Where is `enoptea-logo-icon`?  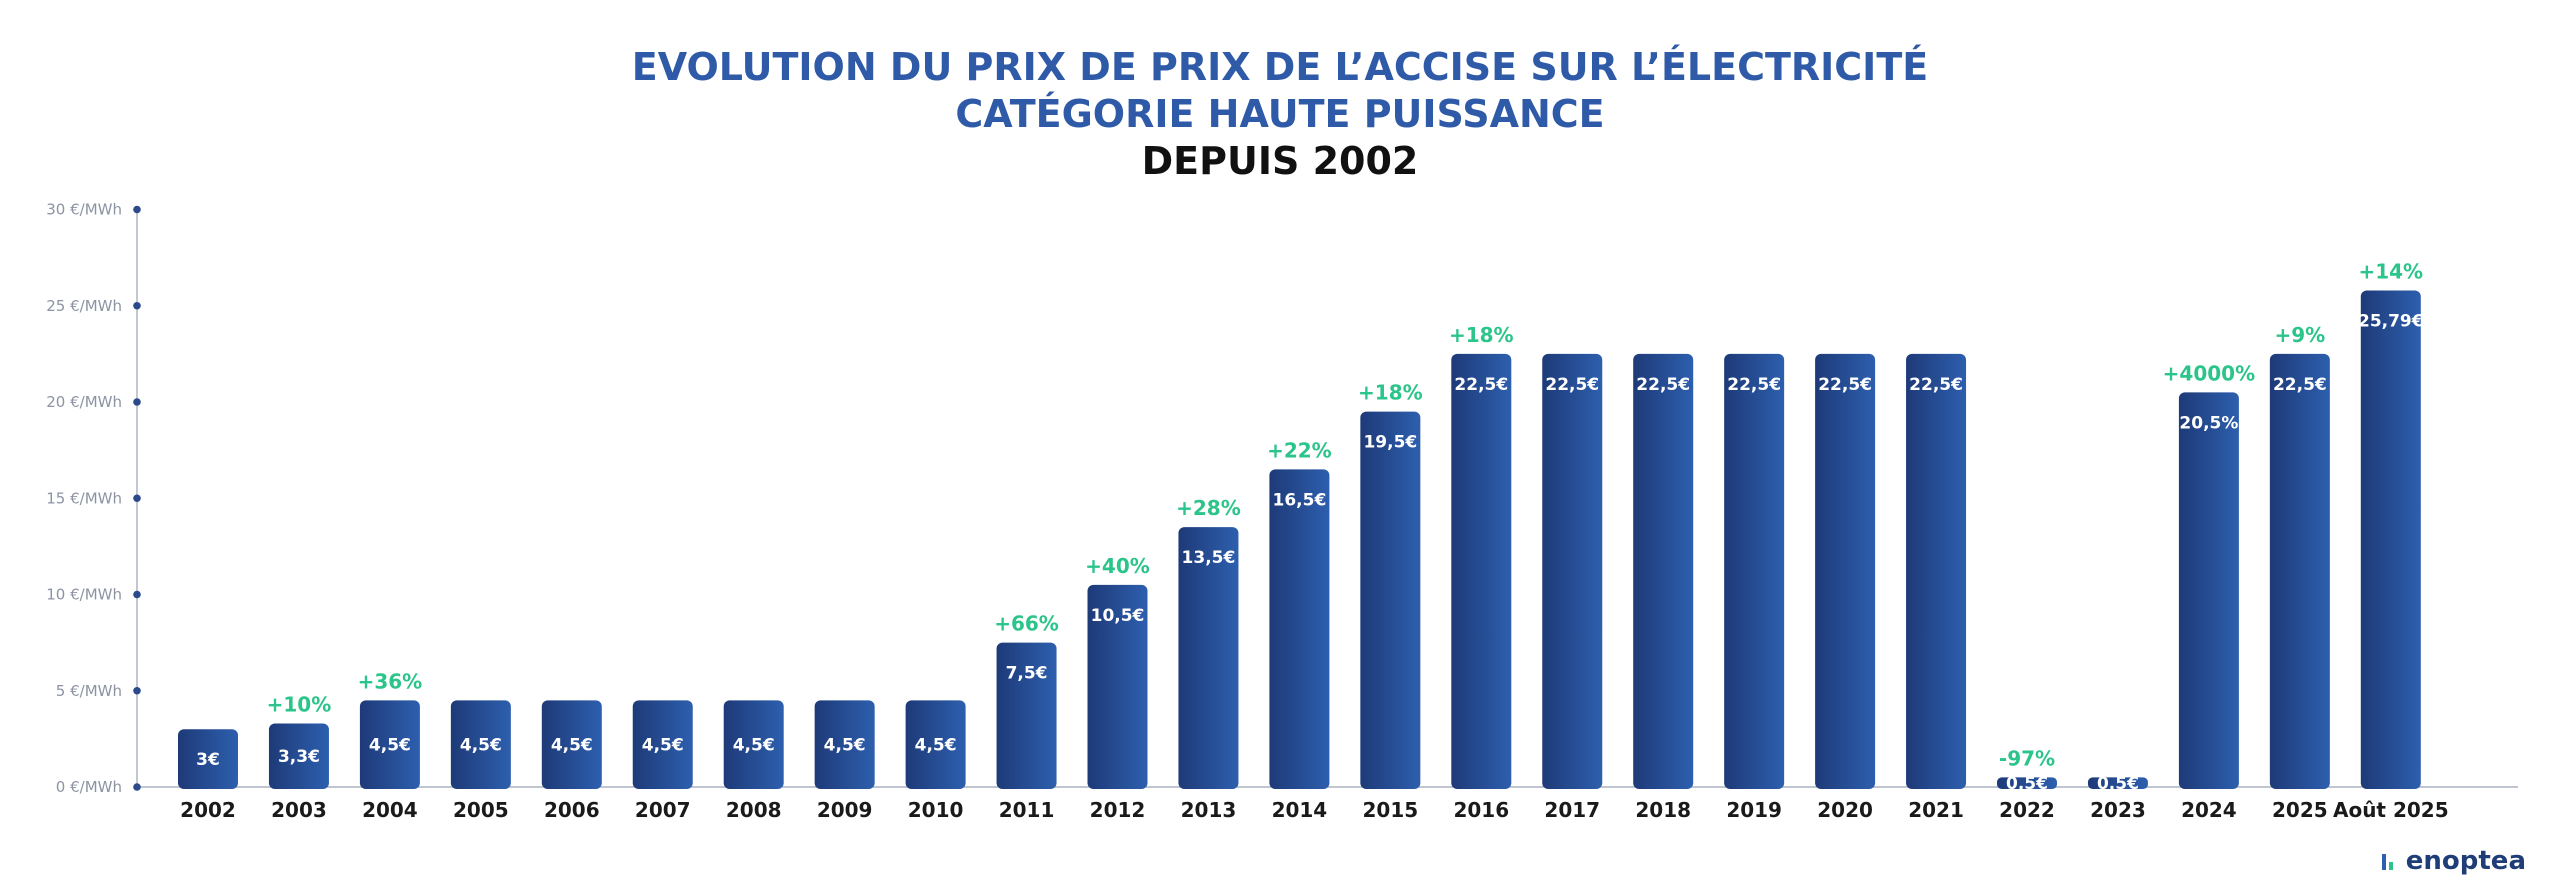
enoptea-logo-icon is located at coordinates (2387, 862).